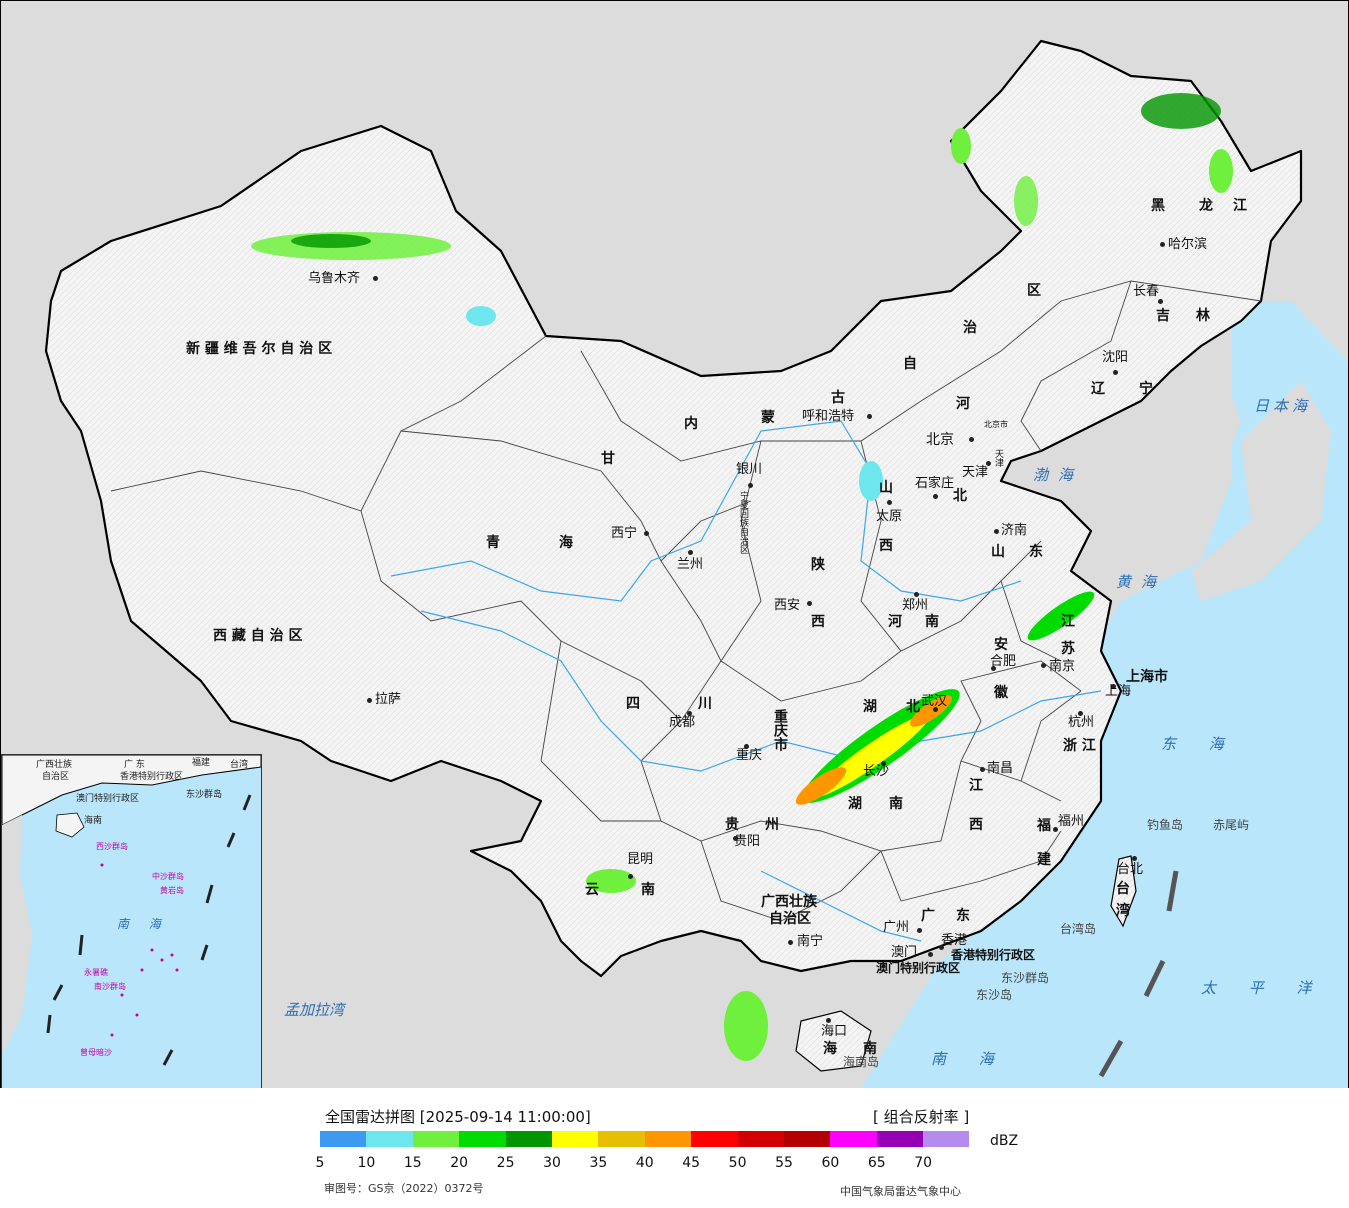 The height and width of the screenshot is (1208, 1349). What do you see at coordinates (201, 763) in the screenshot?
I see `inset-fujian: 福建` at bounding box center [201, 763].